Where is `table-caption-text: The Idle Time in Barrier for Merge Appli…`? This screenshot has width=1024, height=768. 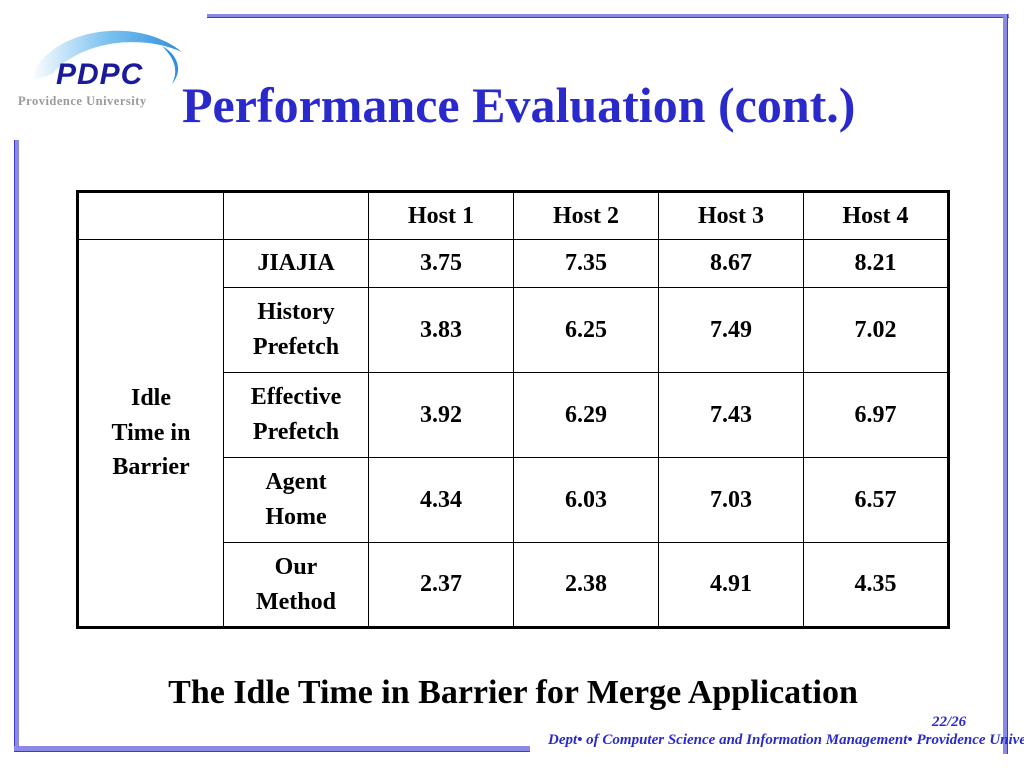 table-caption-text: The Idle Time in Barrier for Merge Appli… is located at coordinates (513, 692).